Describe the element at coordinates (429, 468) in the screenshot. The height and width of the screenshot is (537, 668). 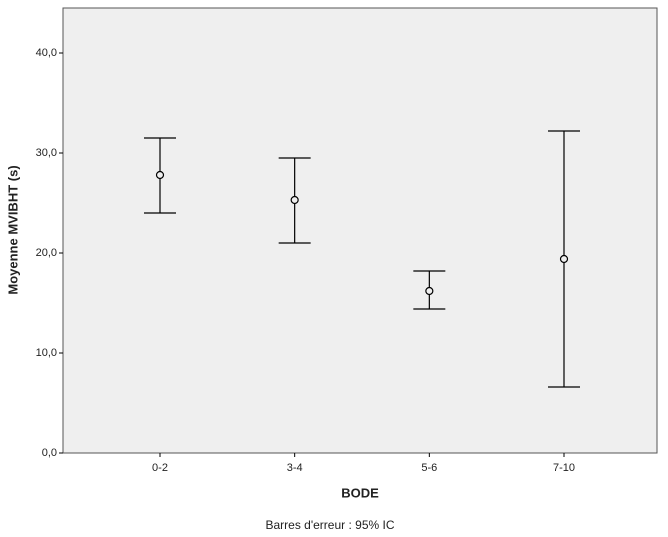
I see `x-tick-label: 5-6` at that location.